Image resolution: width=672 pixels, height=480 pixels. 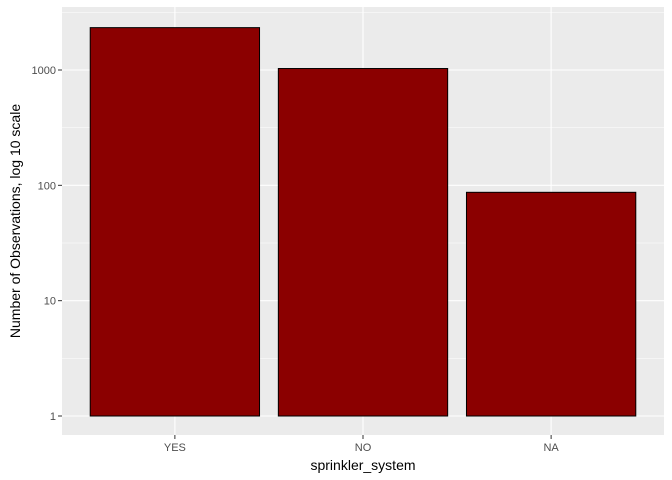 What do you see at coordinates (362, 465) in the screenshot?
I see `x-axis-title: sprinkler_system` at bounding box center [362, 465].